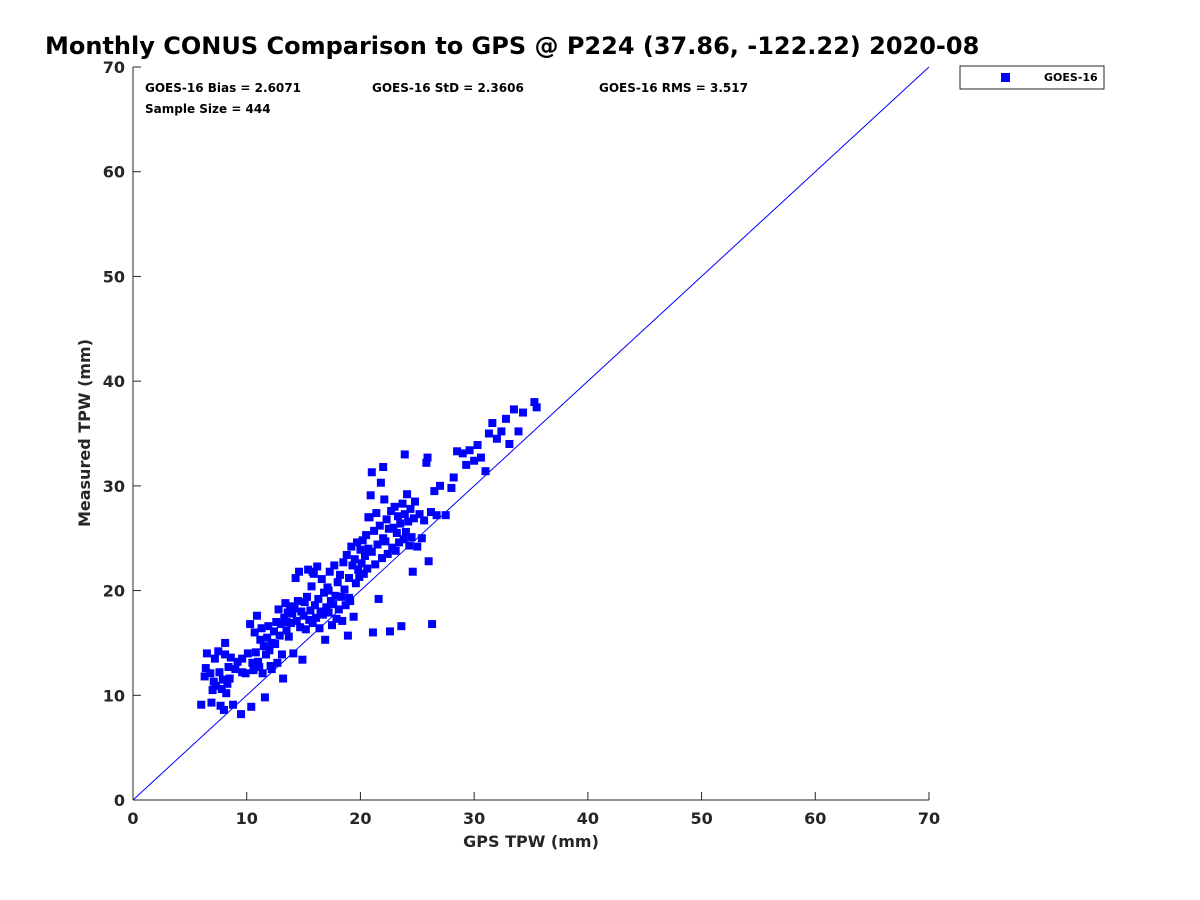  Describe the element at coordinates (114, 381) in the screenshot. I see `y-tick-label: 40` at that location.